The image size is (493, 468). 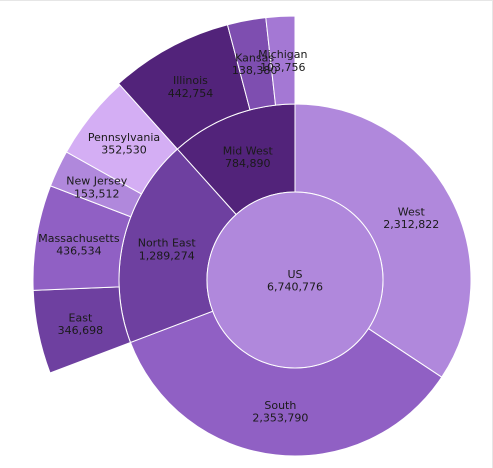 I want to click on massachusetts-value: 436,534, so click(x=79, y=251).